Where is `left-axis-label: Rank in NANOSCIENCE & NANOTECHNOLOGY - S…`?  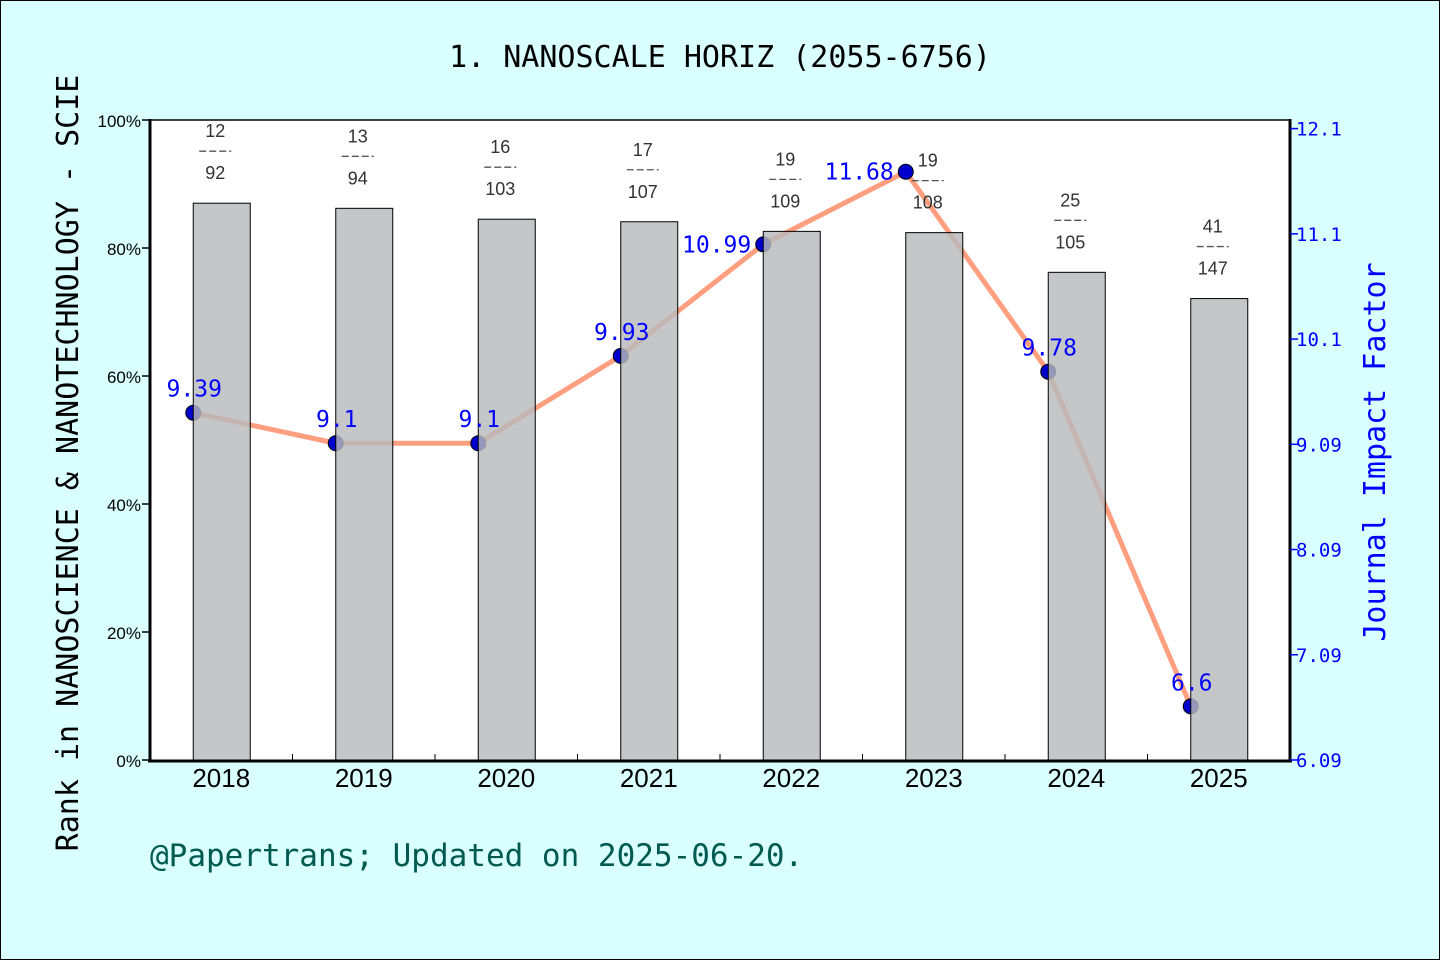
left-axis-label: Rank in NANOSCIENCE & NANOTECHNOLOGY - S… is located at coordinates (68, 463).